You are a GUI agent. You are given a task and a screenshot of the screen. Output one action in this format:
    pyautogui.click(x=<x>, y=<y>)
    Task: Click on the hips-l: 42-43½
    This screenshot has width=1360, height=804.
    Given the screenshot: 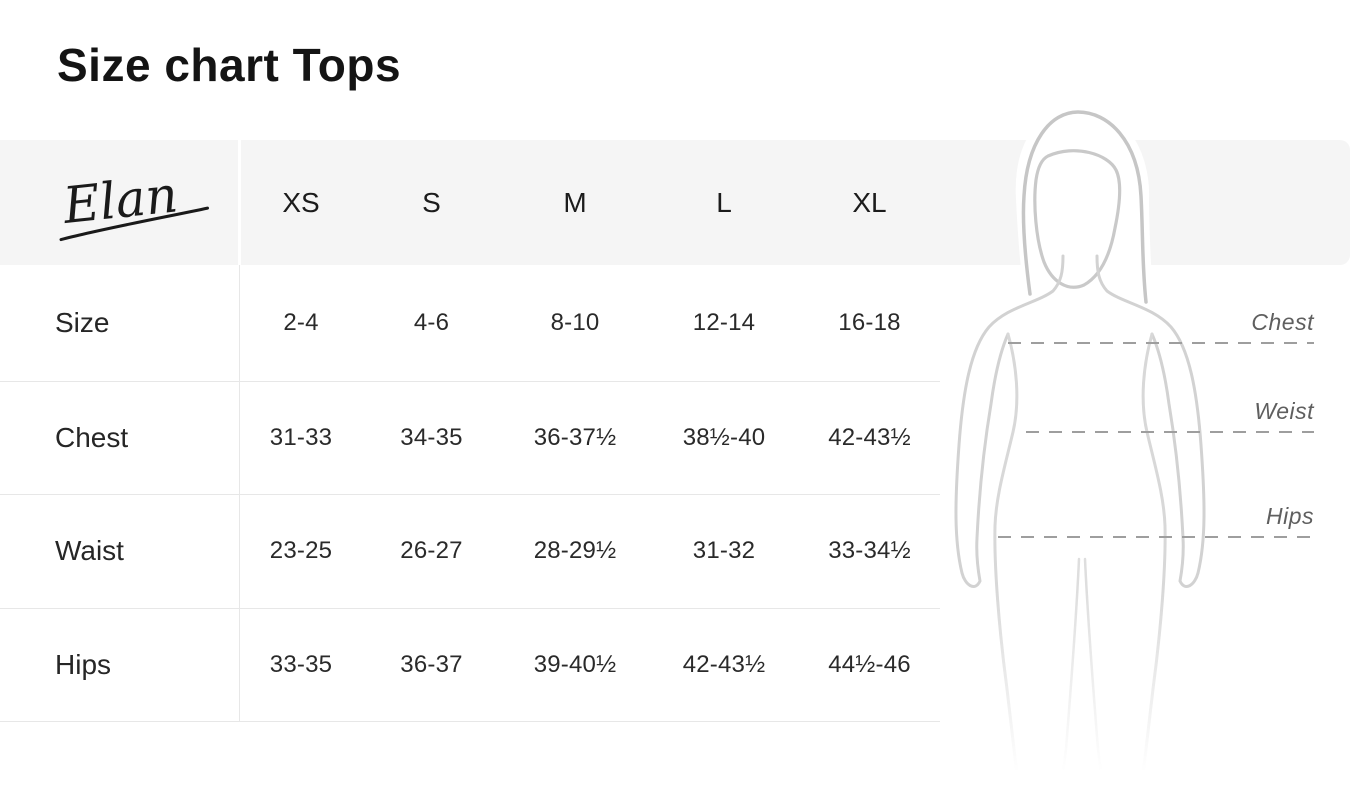 What is the action you would take?
    pyautogui.click(x=724, y=664)
    